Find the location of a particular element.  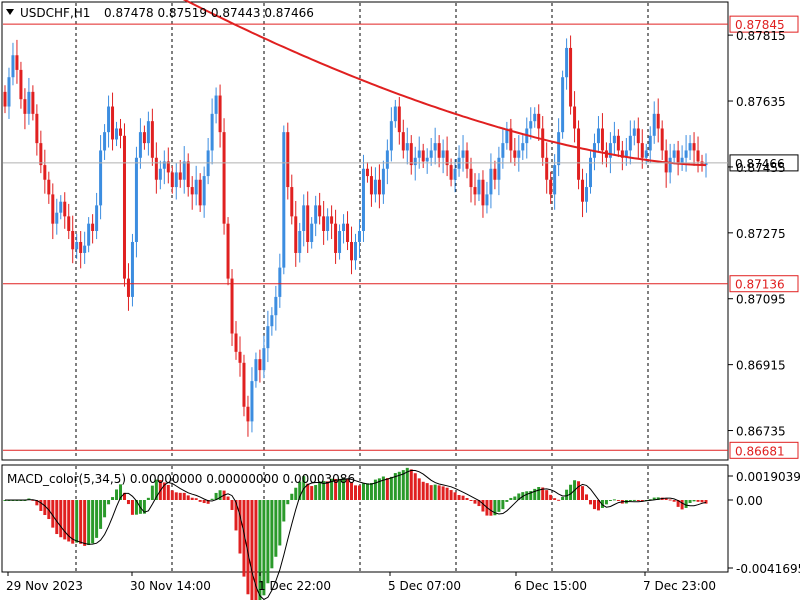

price-tick-label: 0.86915 is located at coordinates (761, 366).